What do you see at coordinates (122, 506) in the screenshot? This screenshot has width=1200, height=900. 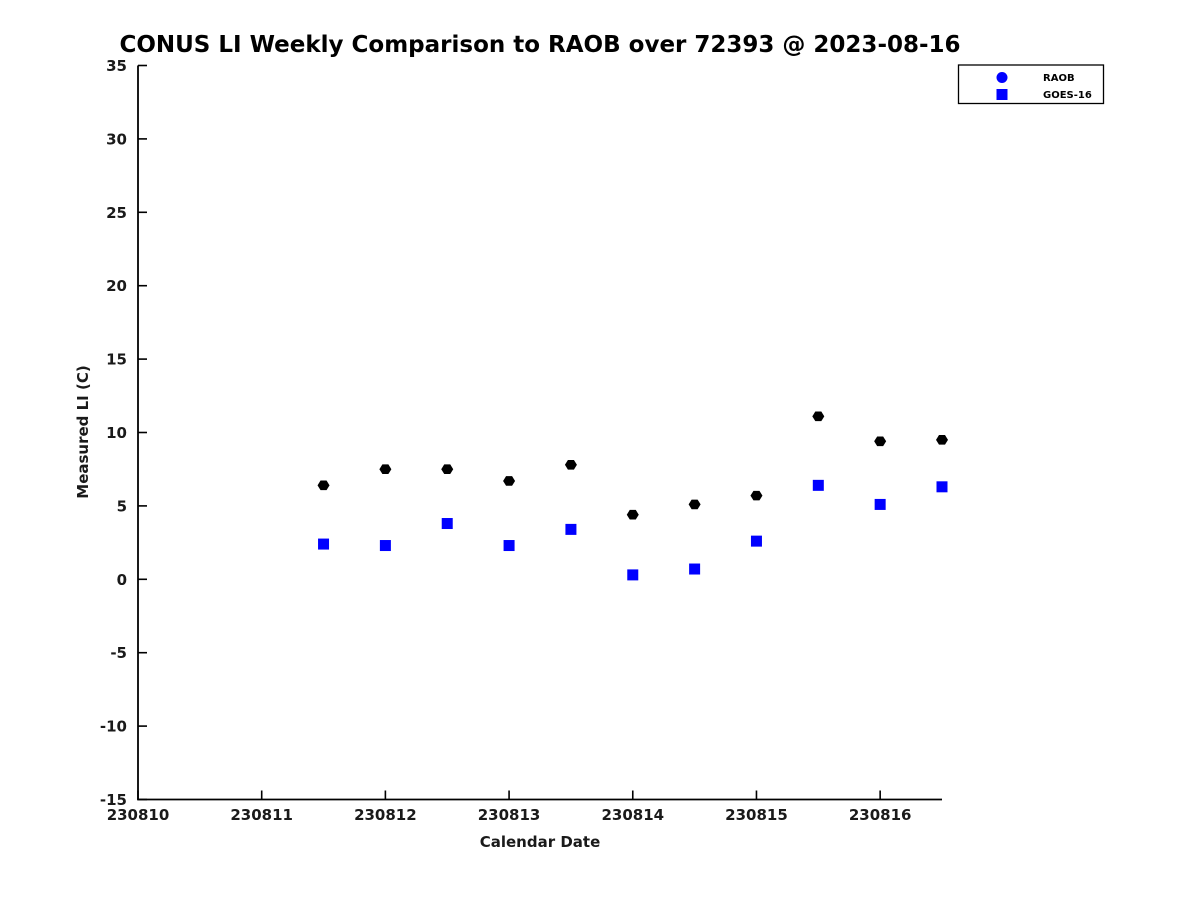 I see `y-tick-label: 5` at bounding box center [122, 506].